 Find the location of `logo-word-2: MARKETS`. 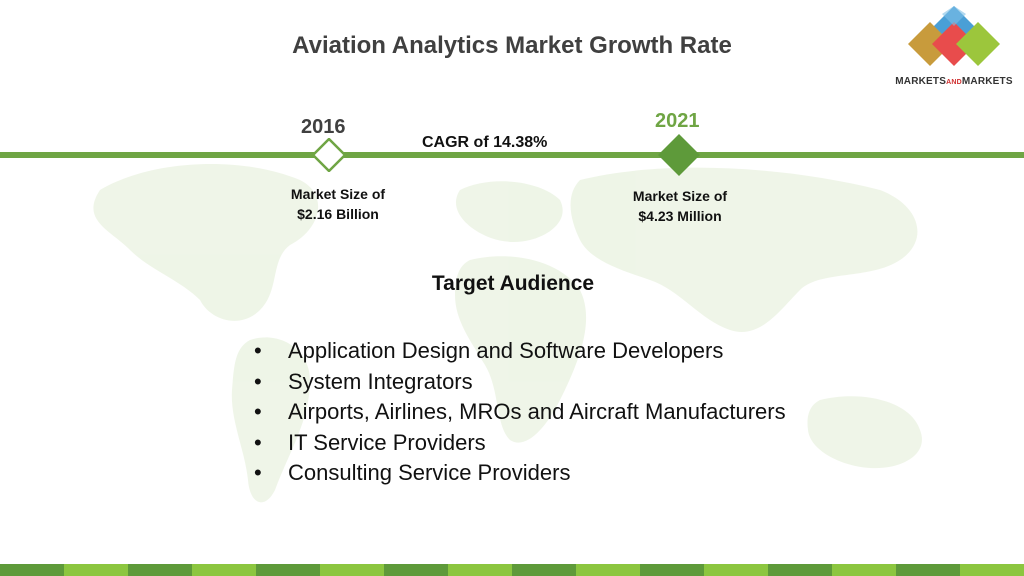

logo-word-2: MARKETS is located at coordinates (987, 81).